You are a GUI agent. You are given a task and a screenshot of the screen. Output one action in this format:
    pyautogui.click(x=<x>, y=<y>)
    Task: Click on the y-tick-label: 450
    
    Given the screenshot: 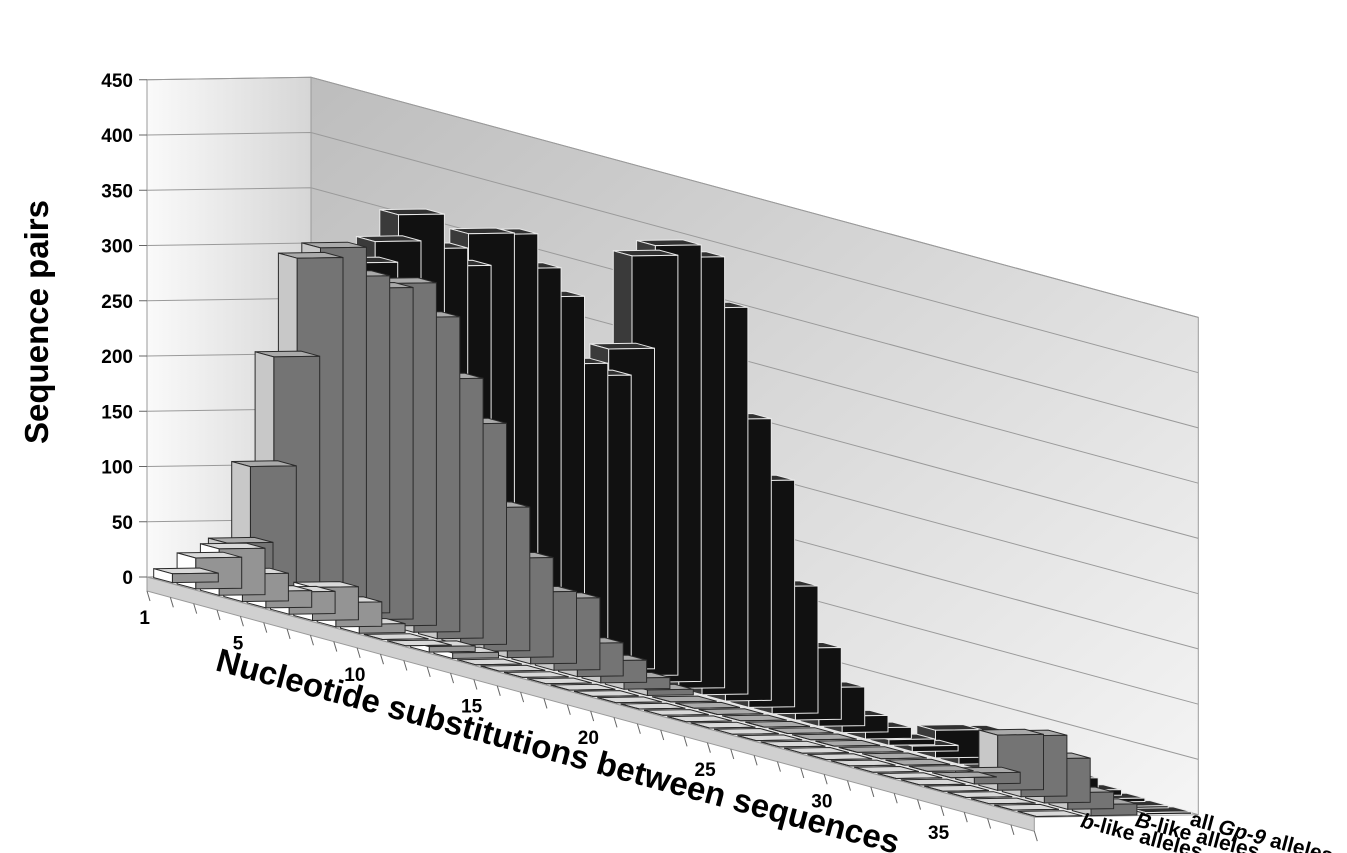 What is the action you would take?
    pyautogui.click(x=117, y=81)
    